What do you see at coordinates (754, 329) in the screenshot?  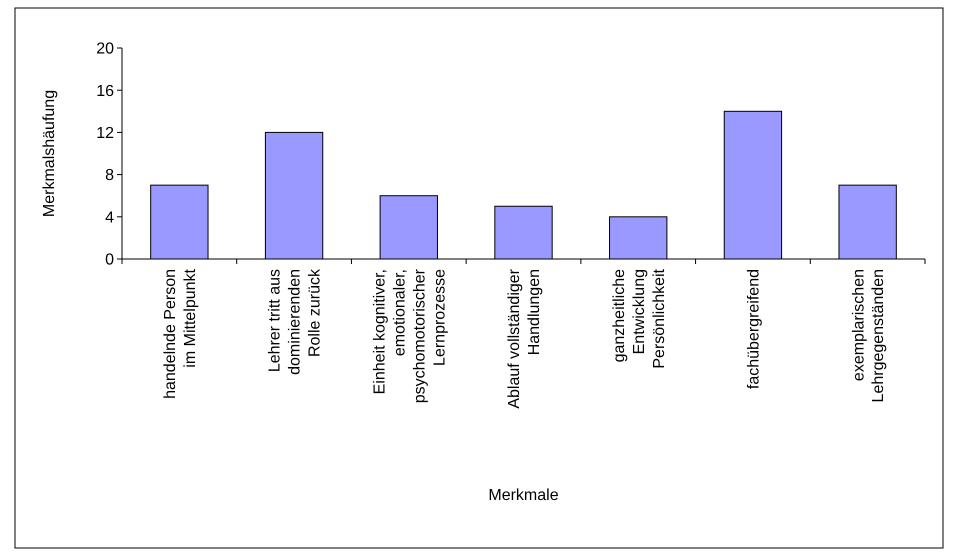 I see `x-tick-label: fachübergreifend` at bounding box center [754, 329].